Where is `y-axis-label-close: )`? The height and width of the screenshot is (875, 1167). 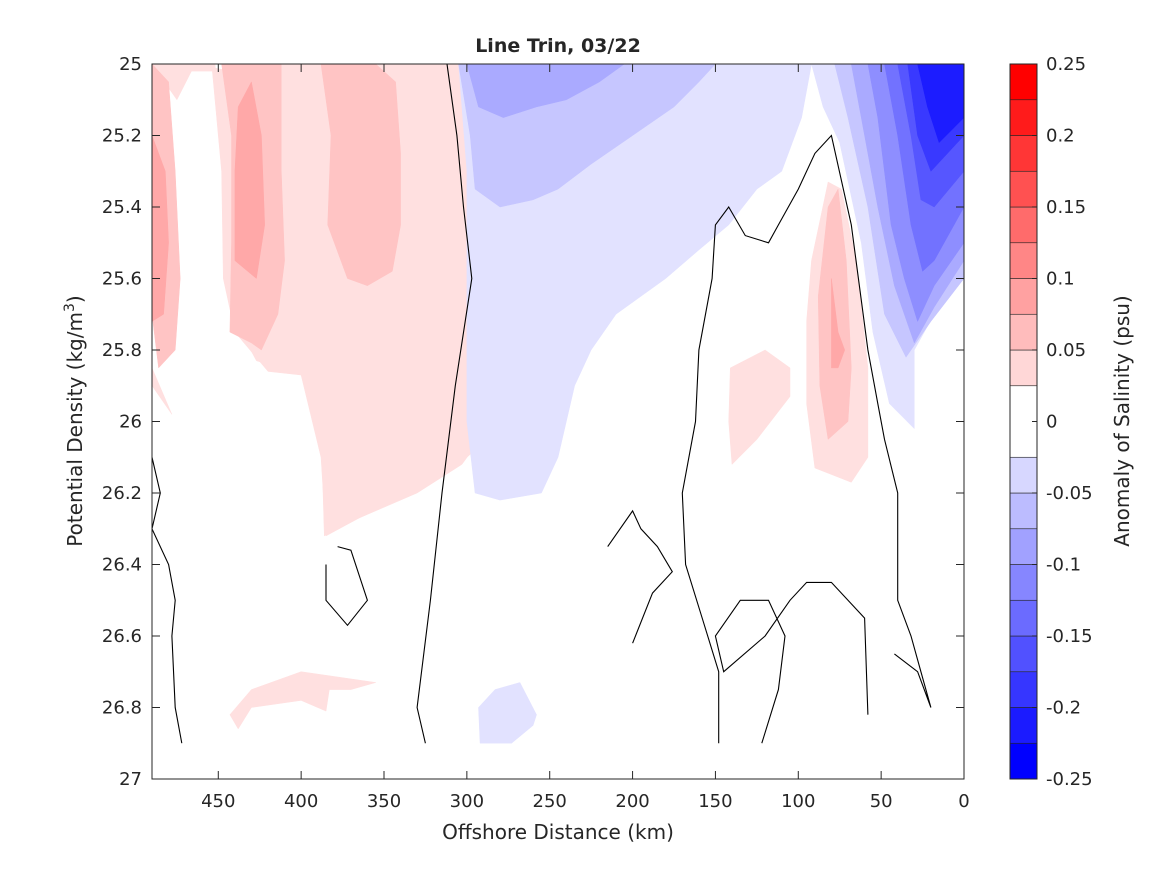 y-axis-label-close: ) is located at coordinates (75, 299).